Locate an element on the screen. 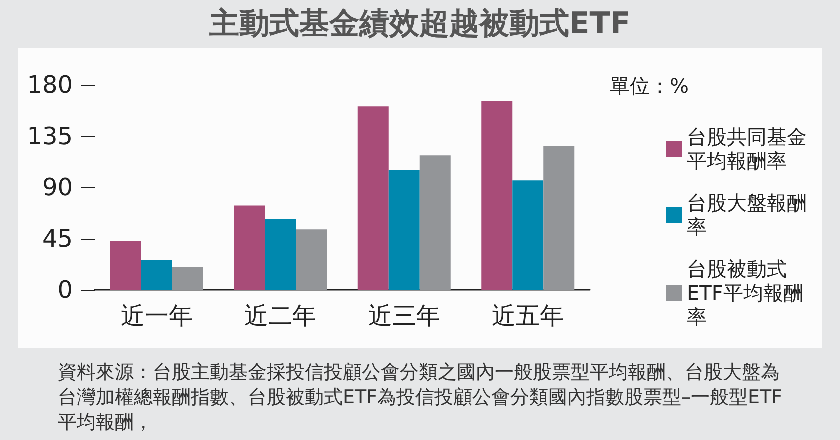 This screenshot has width=840, height=440. y-tick-label: 45 is located at coordinates (57, 238).